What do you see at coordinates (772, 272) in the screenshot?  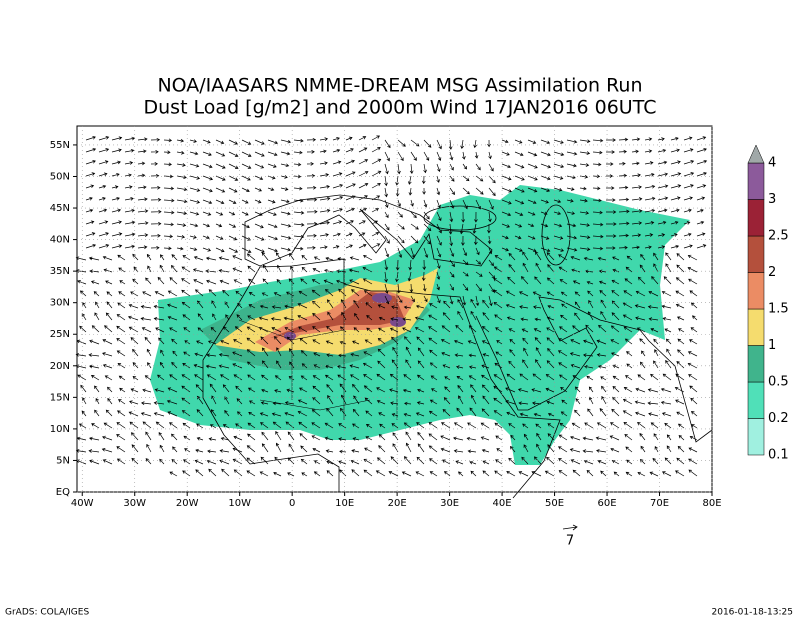 I see `colorbar-label: 2` at bounding box center [772, 272].